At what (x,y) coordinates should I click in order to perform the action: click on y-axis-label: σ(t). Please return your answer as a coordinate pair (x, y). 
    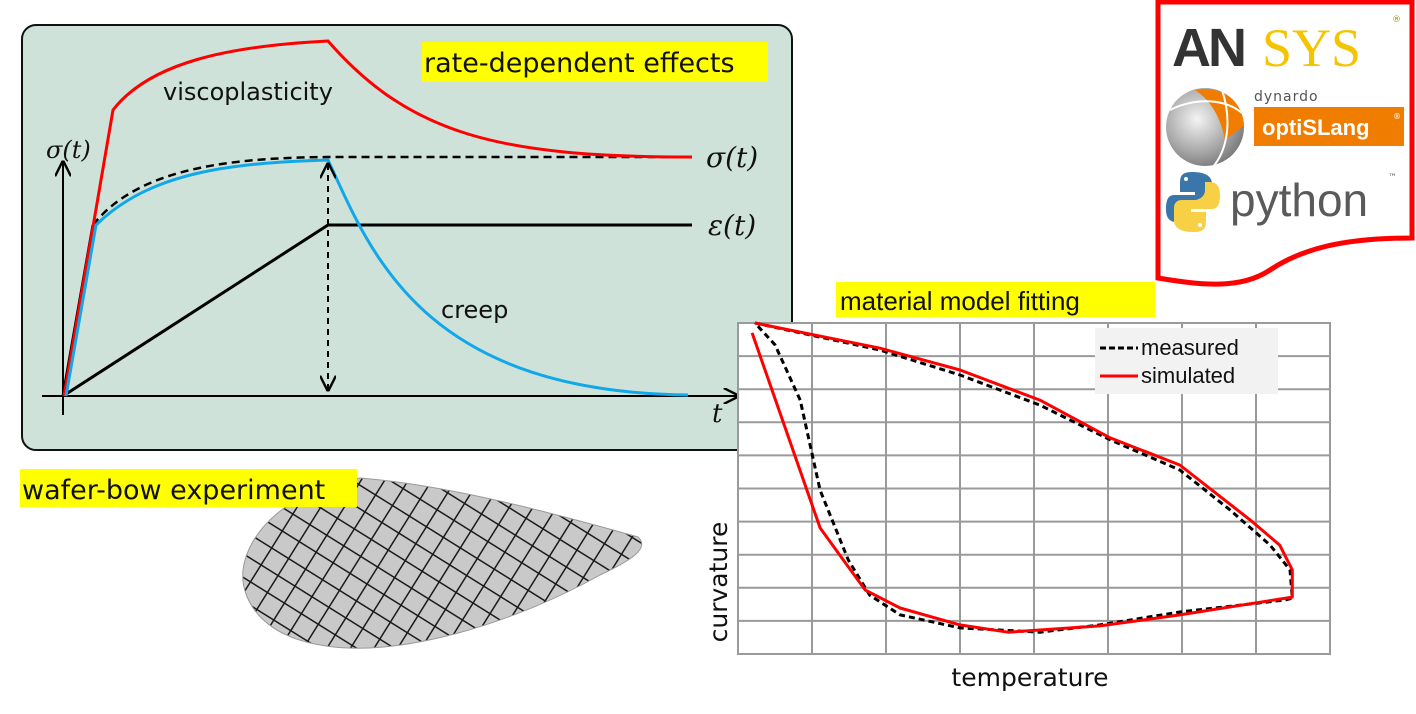
    Looking at the image, I should click on (68, 150).